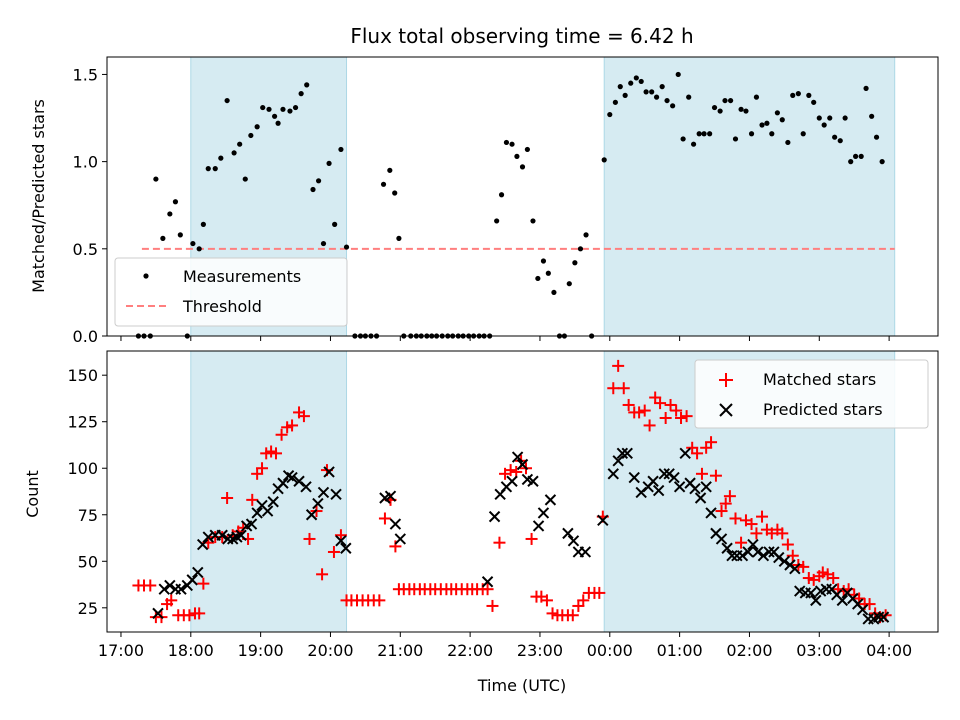 The width and height of the screenshot is (960, 720). What do you see at coordinates (269, 491) in the screenshot?
I see `bottom-shaded-interval` at bounding box center [269, 491].